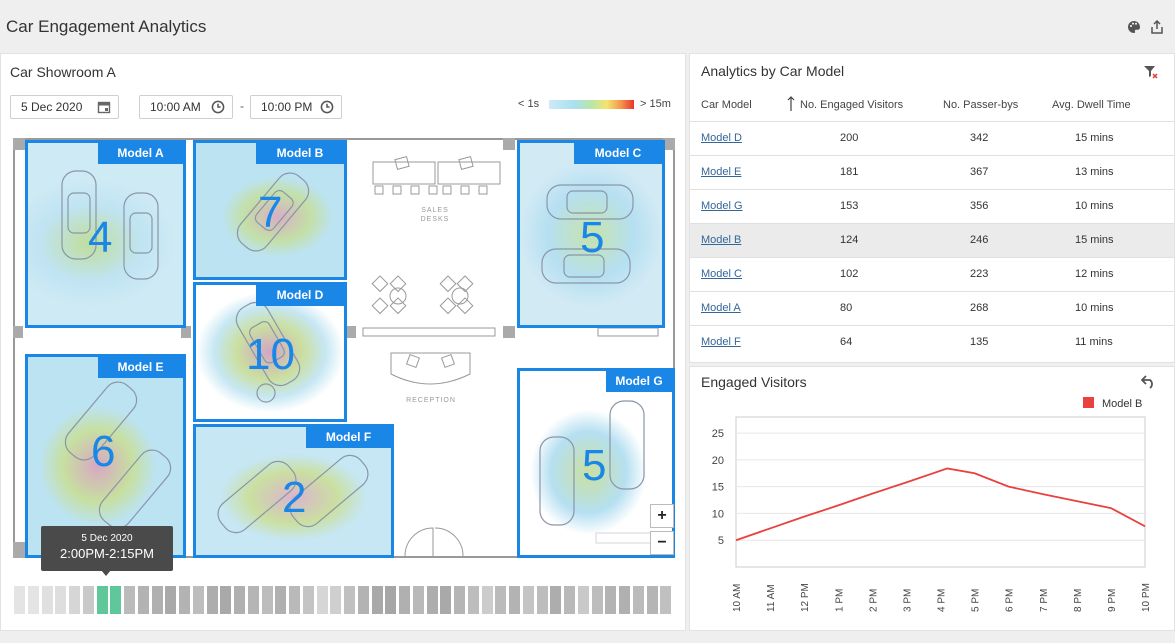 This screenshot has height=643, width=1175. Describe the element at coordinates (294, 497) in the screenshot. I see `zone-count: 2` at that location.